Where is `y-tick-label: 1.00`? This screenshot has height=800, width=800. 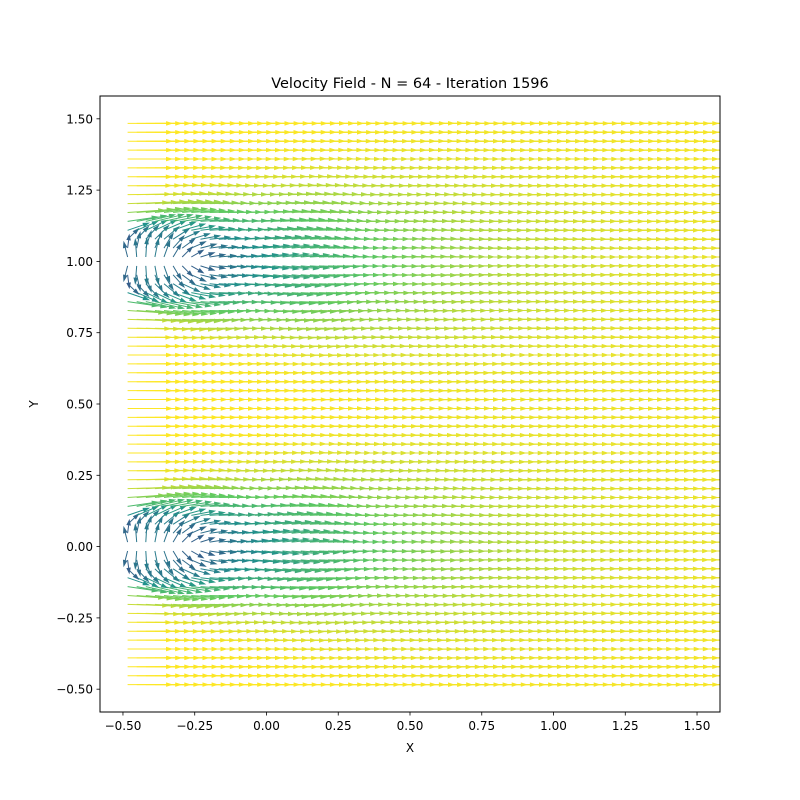 y-tick-label: 1.00 is located at coordinates (79, 262).